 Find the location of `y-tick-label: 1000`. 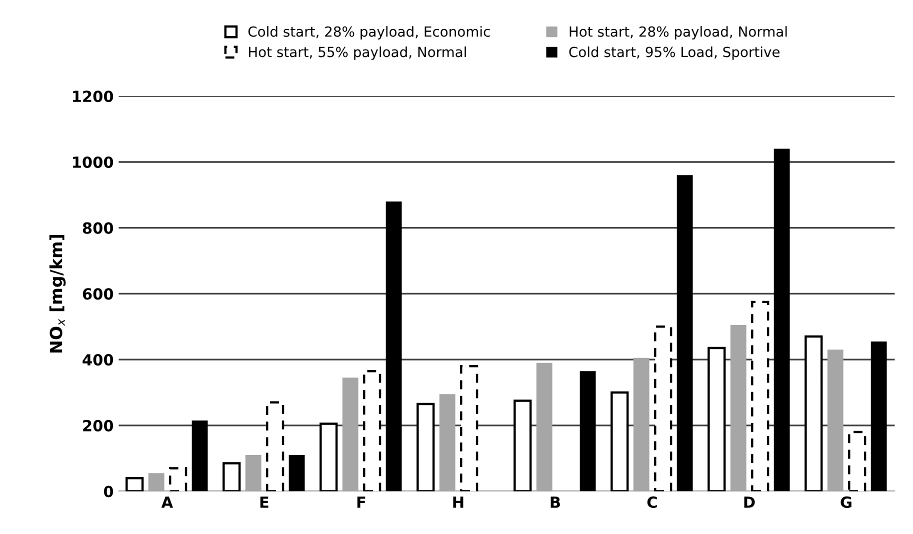

y-tick-label: 1000 is located at coordinates (93, 162).